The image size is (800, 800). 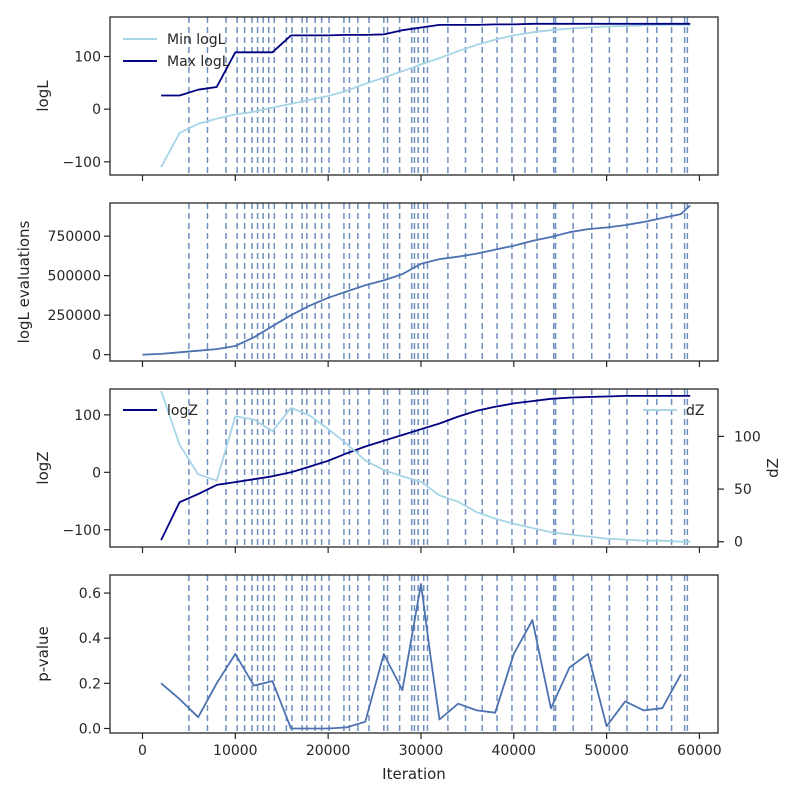 What do you see at coordinates (43, 467) in the screenshot?
I see `y-axis-label: logZ` at bounding box center [43, 467].